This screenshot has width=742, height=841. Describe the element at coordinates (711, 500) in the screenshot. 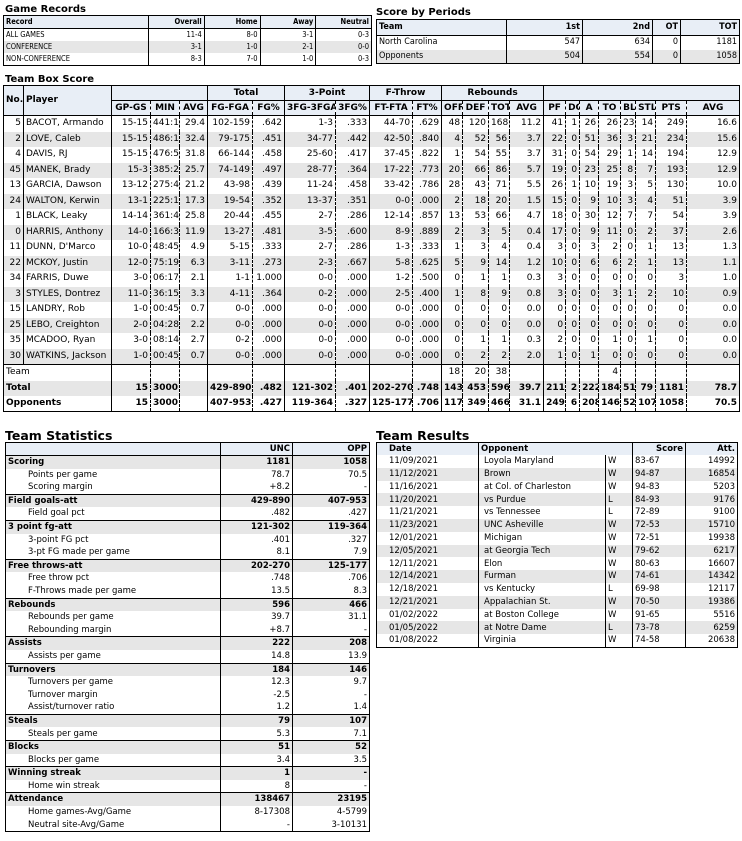

I see `table-cell: 9176` at that location.